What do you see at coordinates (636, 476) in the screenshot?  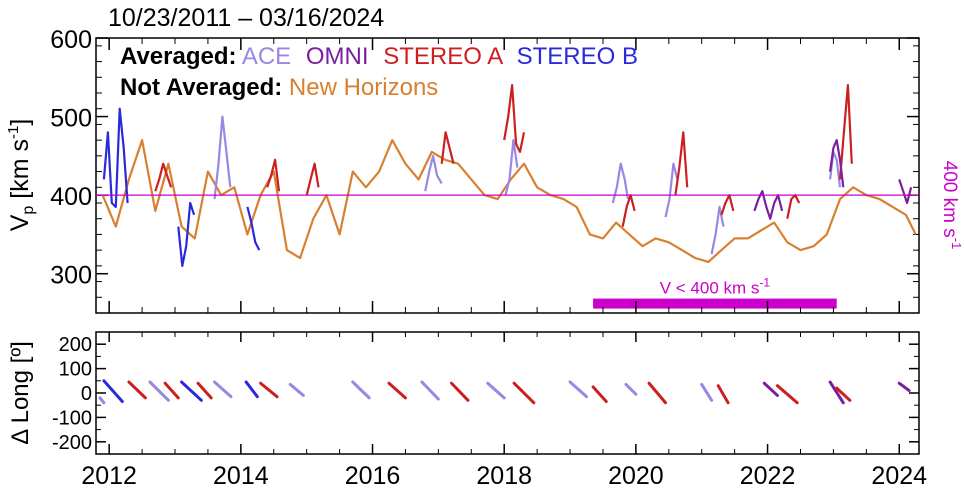 I see `x-tick-label: 2020` at bounding box center [636, 476].